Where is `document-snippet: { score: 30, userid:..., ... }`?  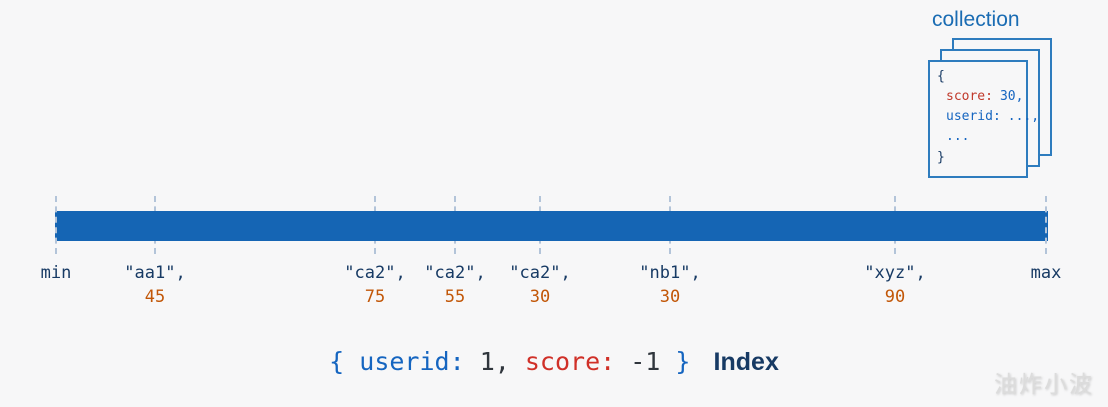 document-snippet: { score: 30, userid:..., ... } is located at coordinates (984, 115).